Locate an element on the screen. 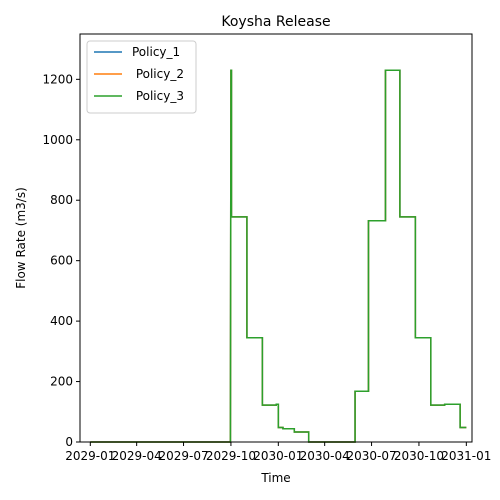 This screenshot has width=500, height=500. x-tick-label: 2029-10 is located at coordinates (231, 456).